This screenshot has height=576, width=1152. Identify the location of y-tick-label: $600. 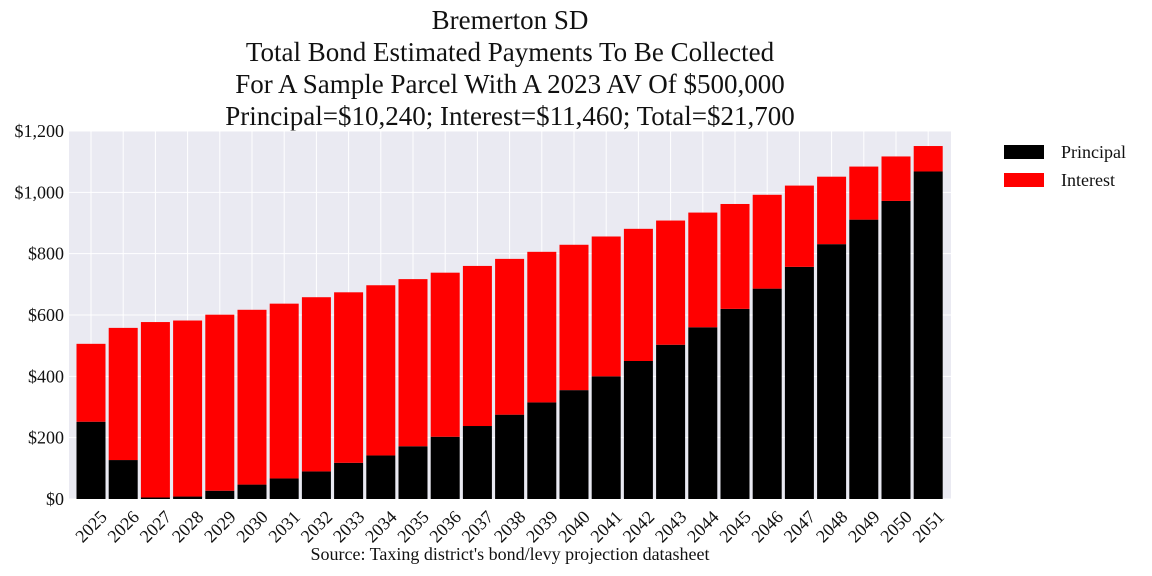
(46, 315).